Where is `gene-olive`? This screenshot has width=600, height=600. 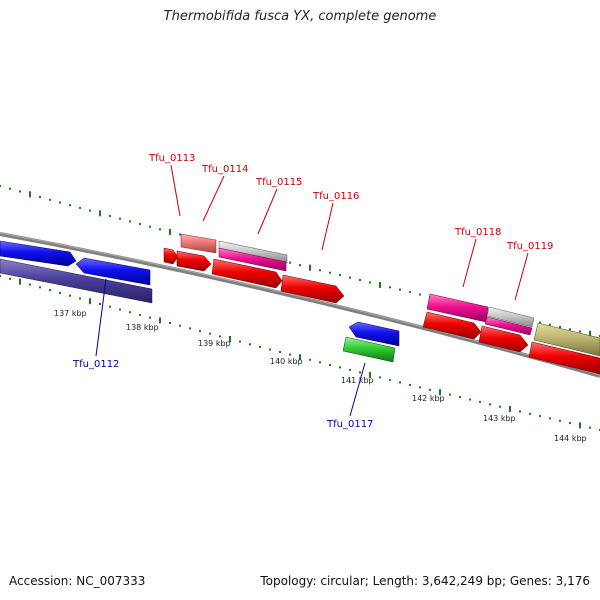 gene-olive is located at coordinates (566, 339).